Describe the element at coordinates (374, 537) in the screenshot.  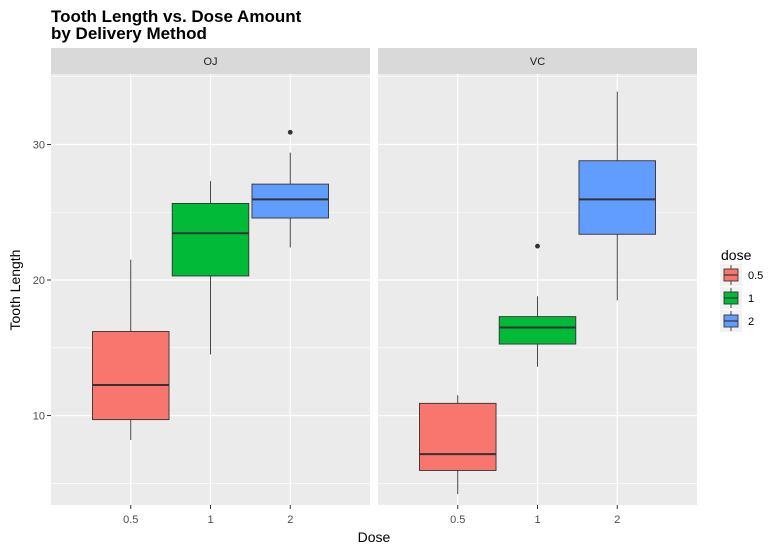
I see `x-axis-title: Dose` at that location.